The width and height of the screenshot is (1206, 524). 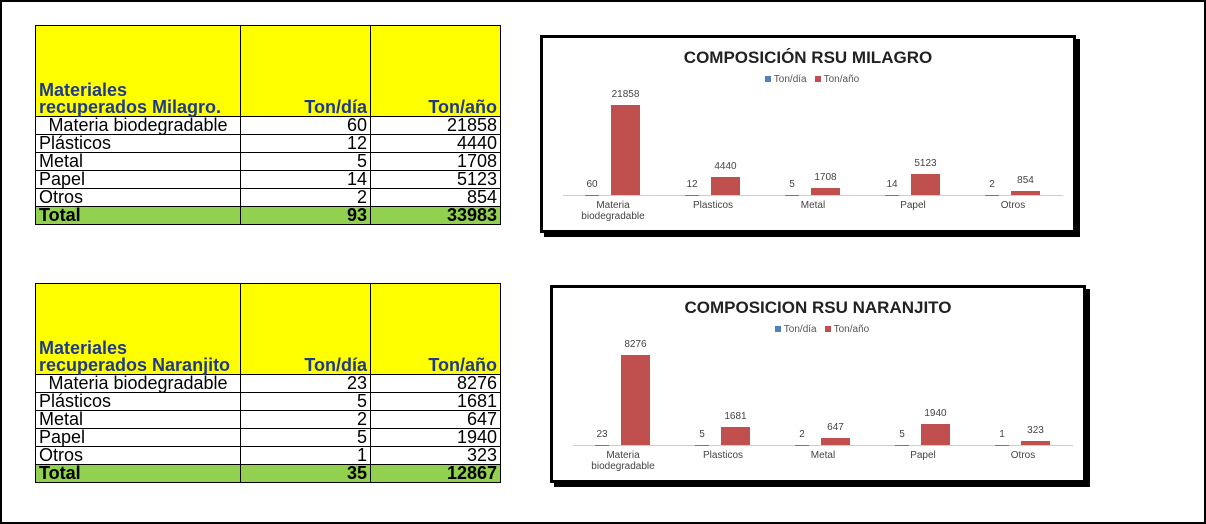 I want to click on data-label: 23, so click(x=602, y=434).